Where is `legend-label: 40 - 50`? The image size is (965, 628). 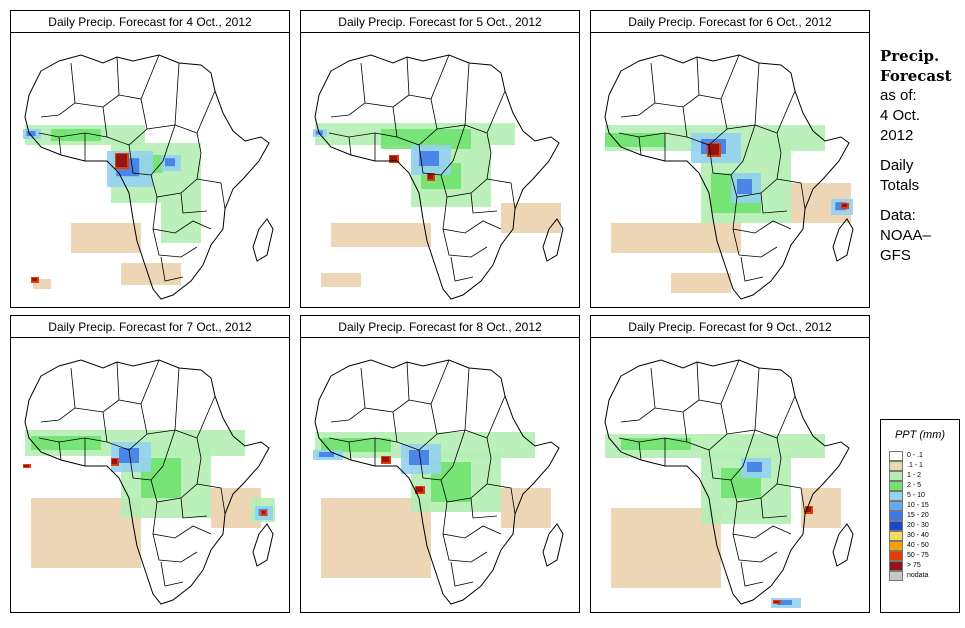 legend-label: 40 - 50 is located at coordinates (918, 545).